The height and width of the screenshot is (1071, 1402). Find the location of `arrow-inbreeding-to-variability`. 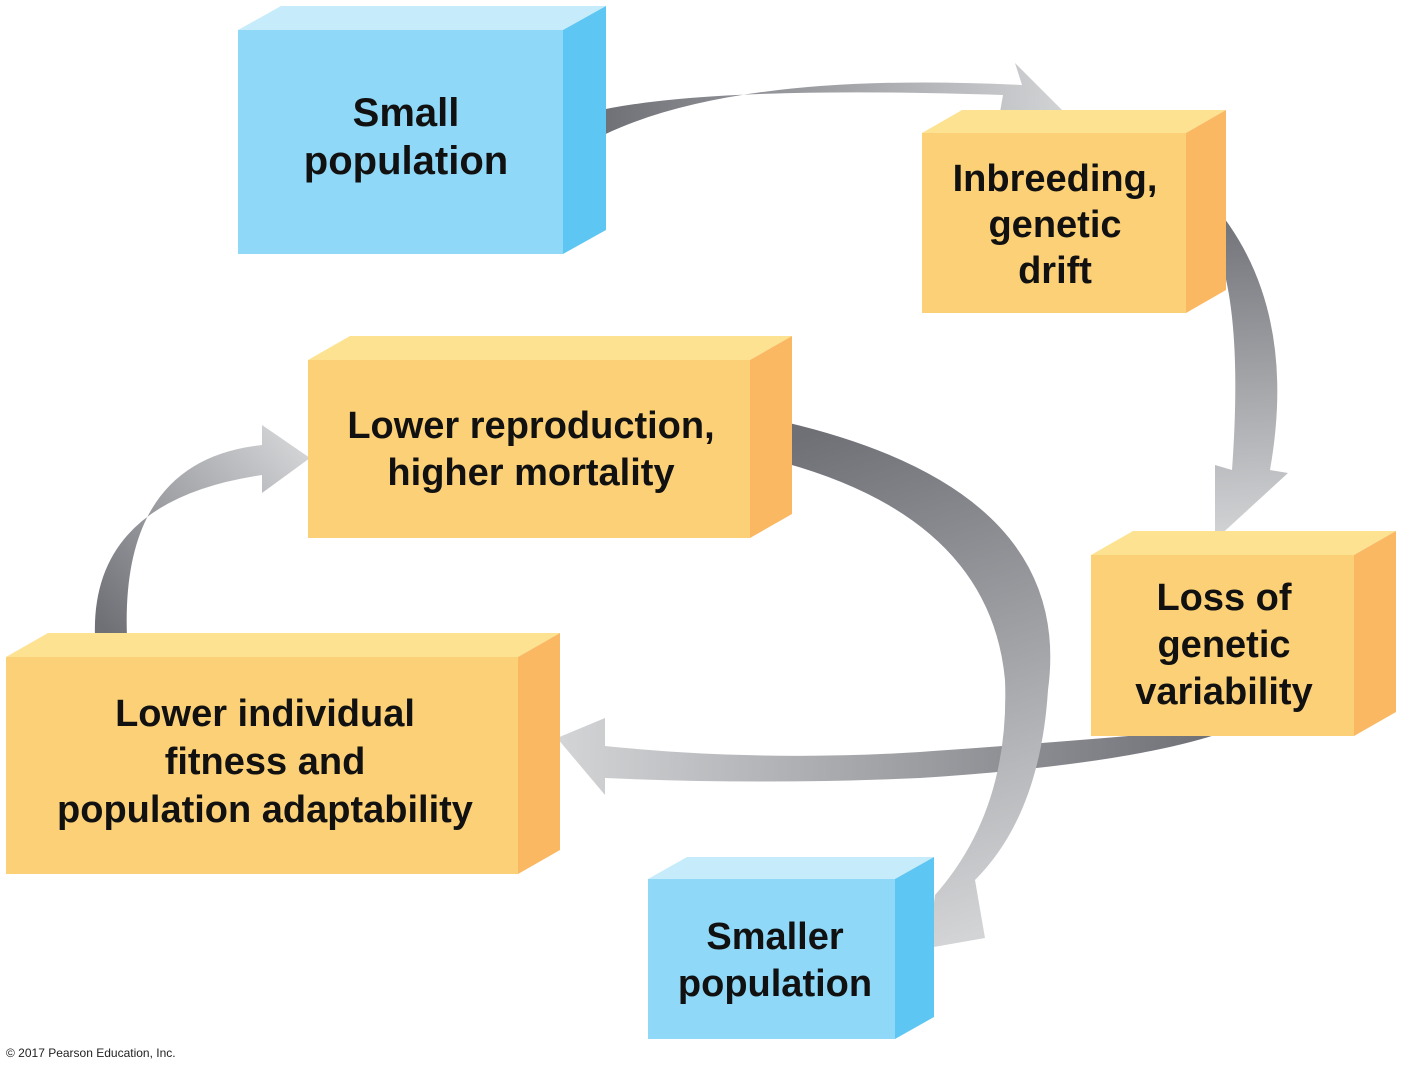

arrow-inbreeding-to-variability is located at coordinates (1247, 368).